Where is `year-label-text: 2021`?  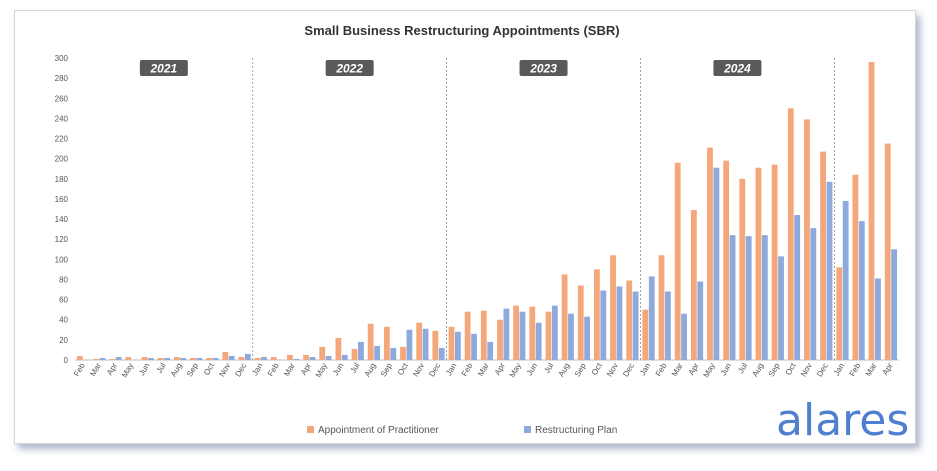
year-label-text: 2021 is located at coordinates (164, 69).